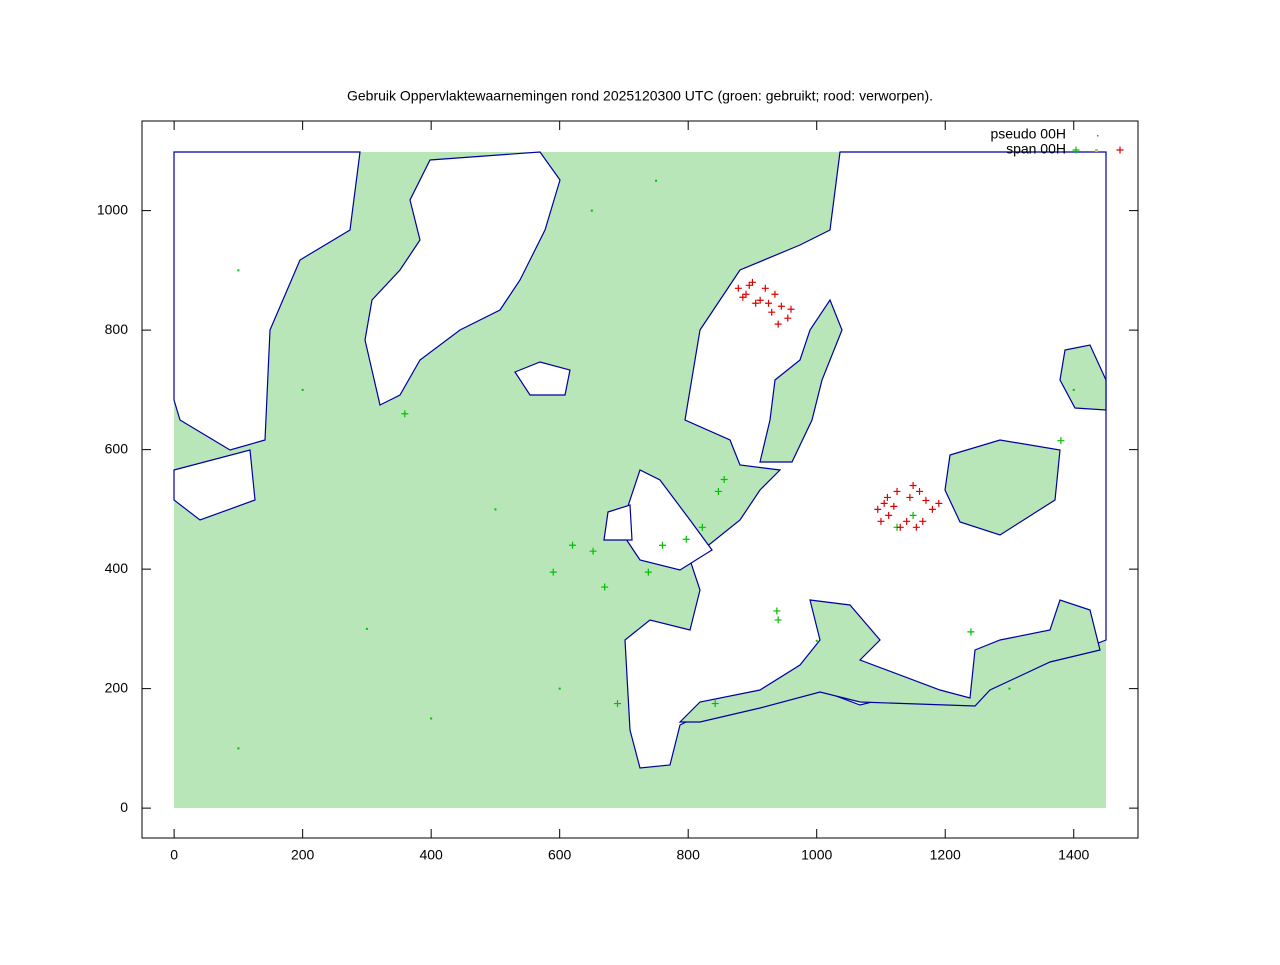 This screenshot has width=1280, height=965. What do you see at coordinates (1002, 487) in the screenshot?
I see `black-sea` at bounding box center [1002, 487].